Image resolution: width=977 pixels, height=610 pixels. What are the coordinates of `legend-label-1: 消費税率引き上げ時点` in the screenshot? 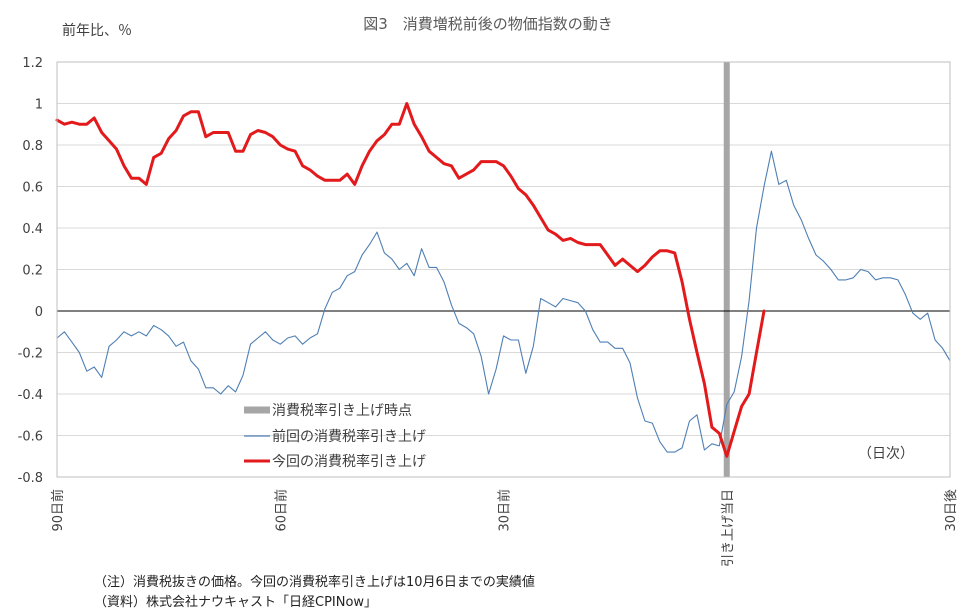 It's located at (342, 410).